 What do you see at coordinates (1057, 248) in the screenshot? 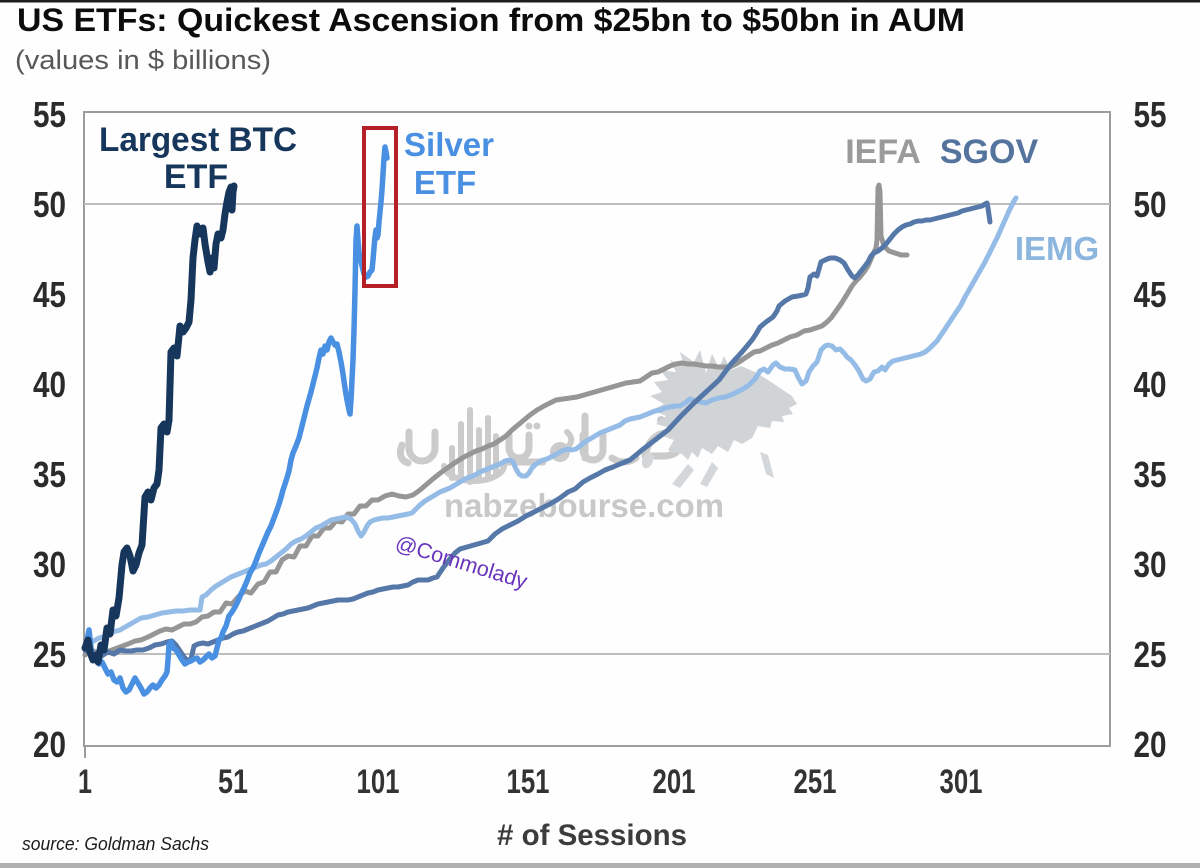
I see `svg-text: IEMG` at bounding box center [1057, 248].